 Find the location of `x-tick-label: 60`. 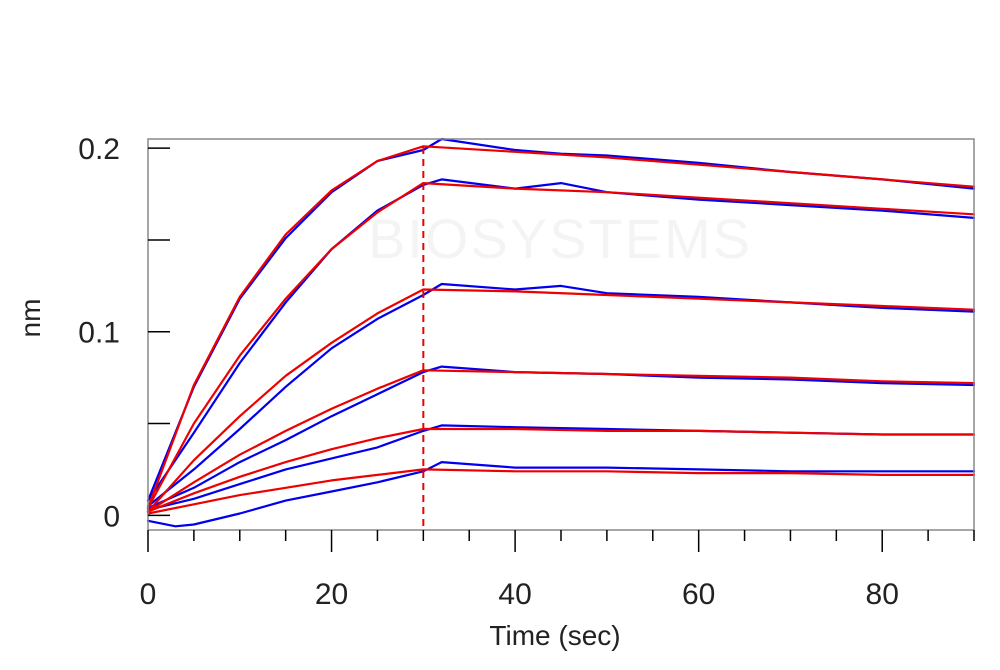

x-tick-label: 60 is located at coordinates (698, 594).